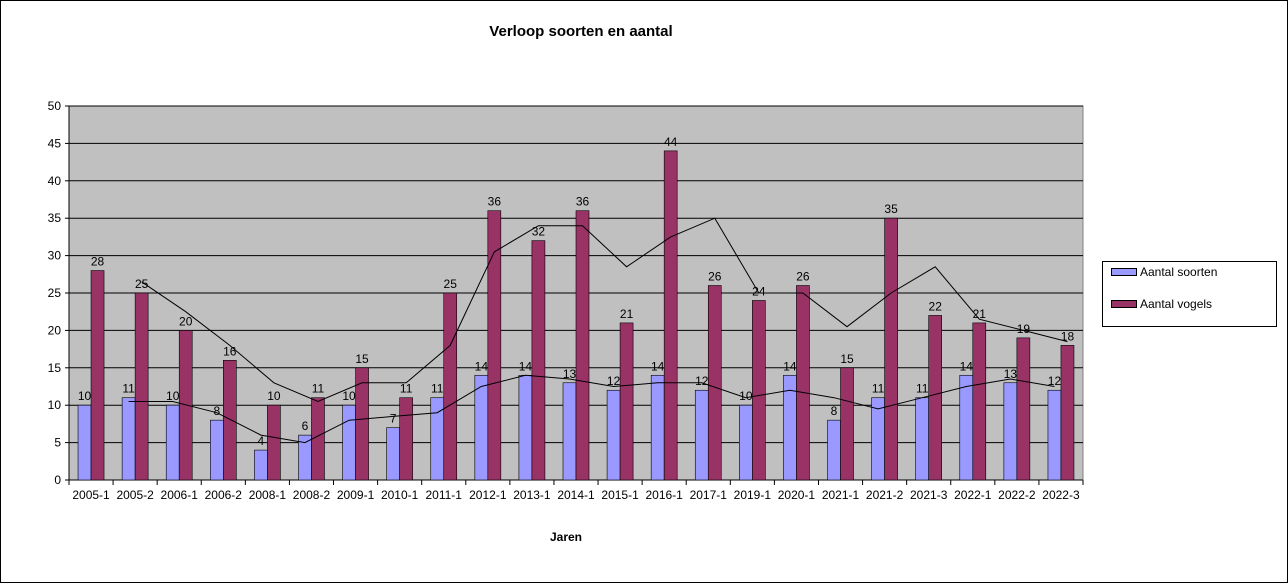 The height and width of the screenshot is (583, 1288). What do you see at coordinates (55, 330) in the screenshot?
I see `y-tick-label: 20` at bounding box center [55, 330].